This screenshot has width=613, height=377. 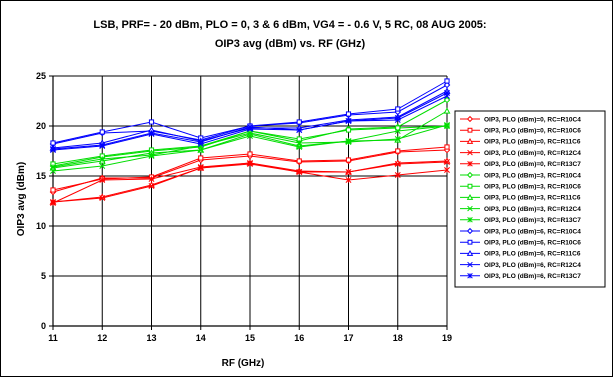 I want to click on x-tick-label: 16, so click(x=299, y=338).